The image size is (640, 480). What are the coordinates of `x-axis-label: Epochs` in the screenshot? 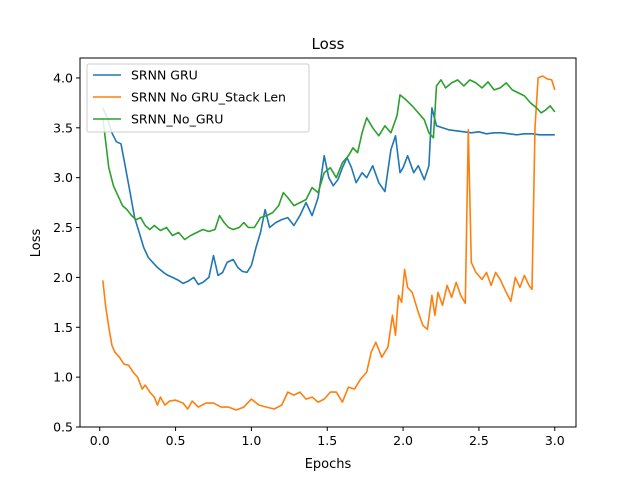 It's located at (328, 464).